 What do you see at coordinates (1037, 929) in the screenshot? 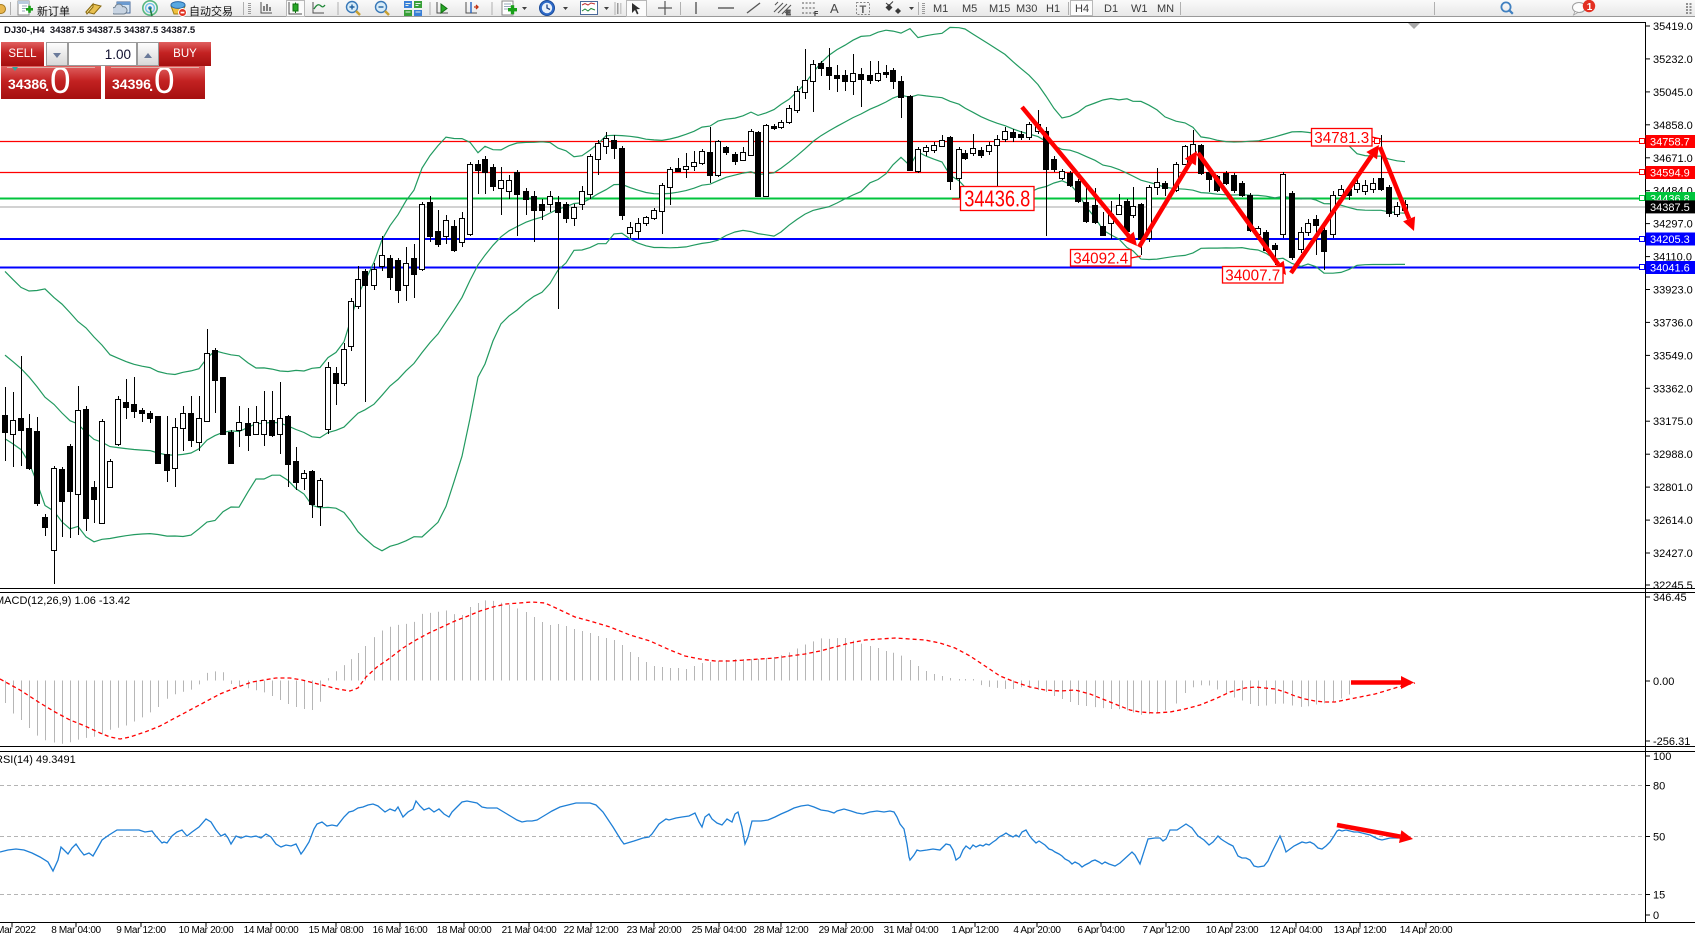
I see `svg-text: 4 Apr 20:00` at bounding box center [1037, 929].